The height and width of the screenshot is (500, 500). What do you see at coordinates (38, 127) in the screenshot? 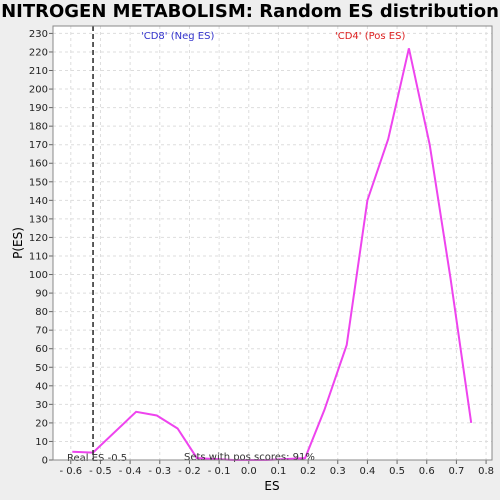
I see `y-tick-label: 180` at bounding box center [38, 127].